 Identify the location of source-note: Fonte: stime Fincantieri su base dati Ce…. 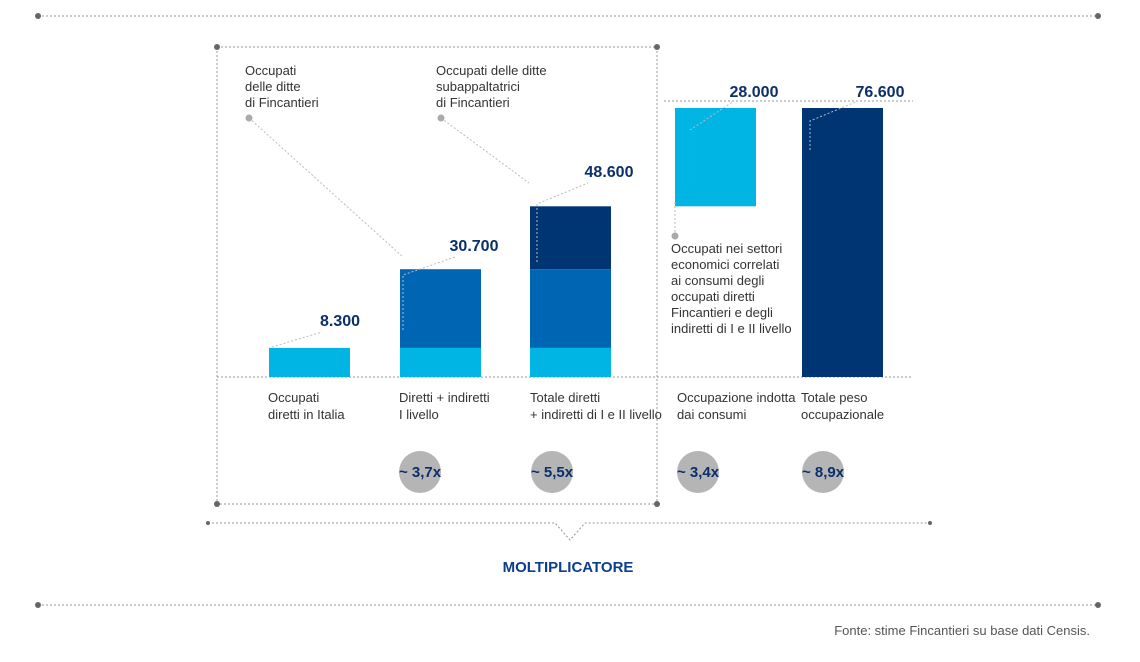
(962, 630).